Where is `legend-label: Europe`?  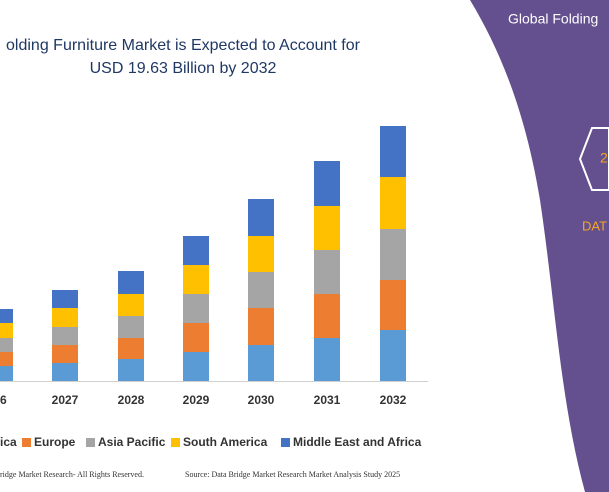 legend-label: Europe is located at coordinates (55, 442).